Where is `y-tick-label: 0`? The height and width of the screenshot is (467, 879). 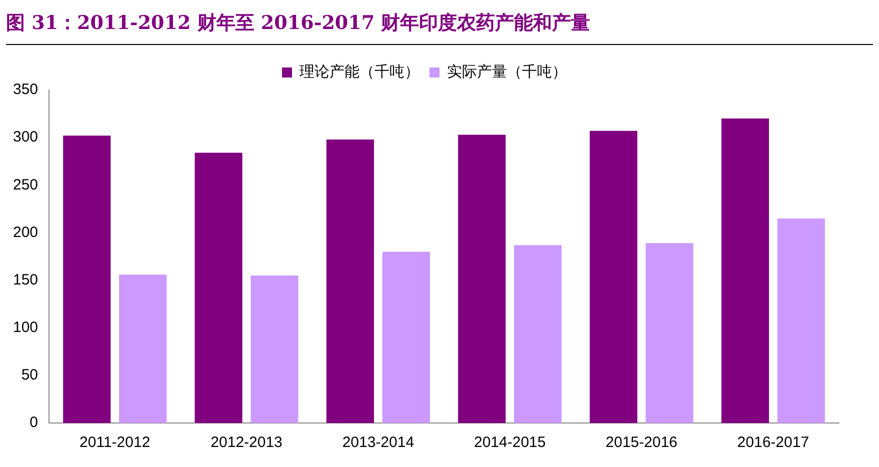
y-tick-label: 0 is located at coordinates (34, 423).